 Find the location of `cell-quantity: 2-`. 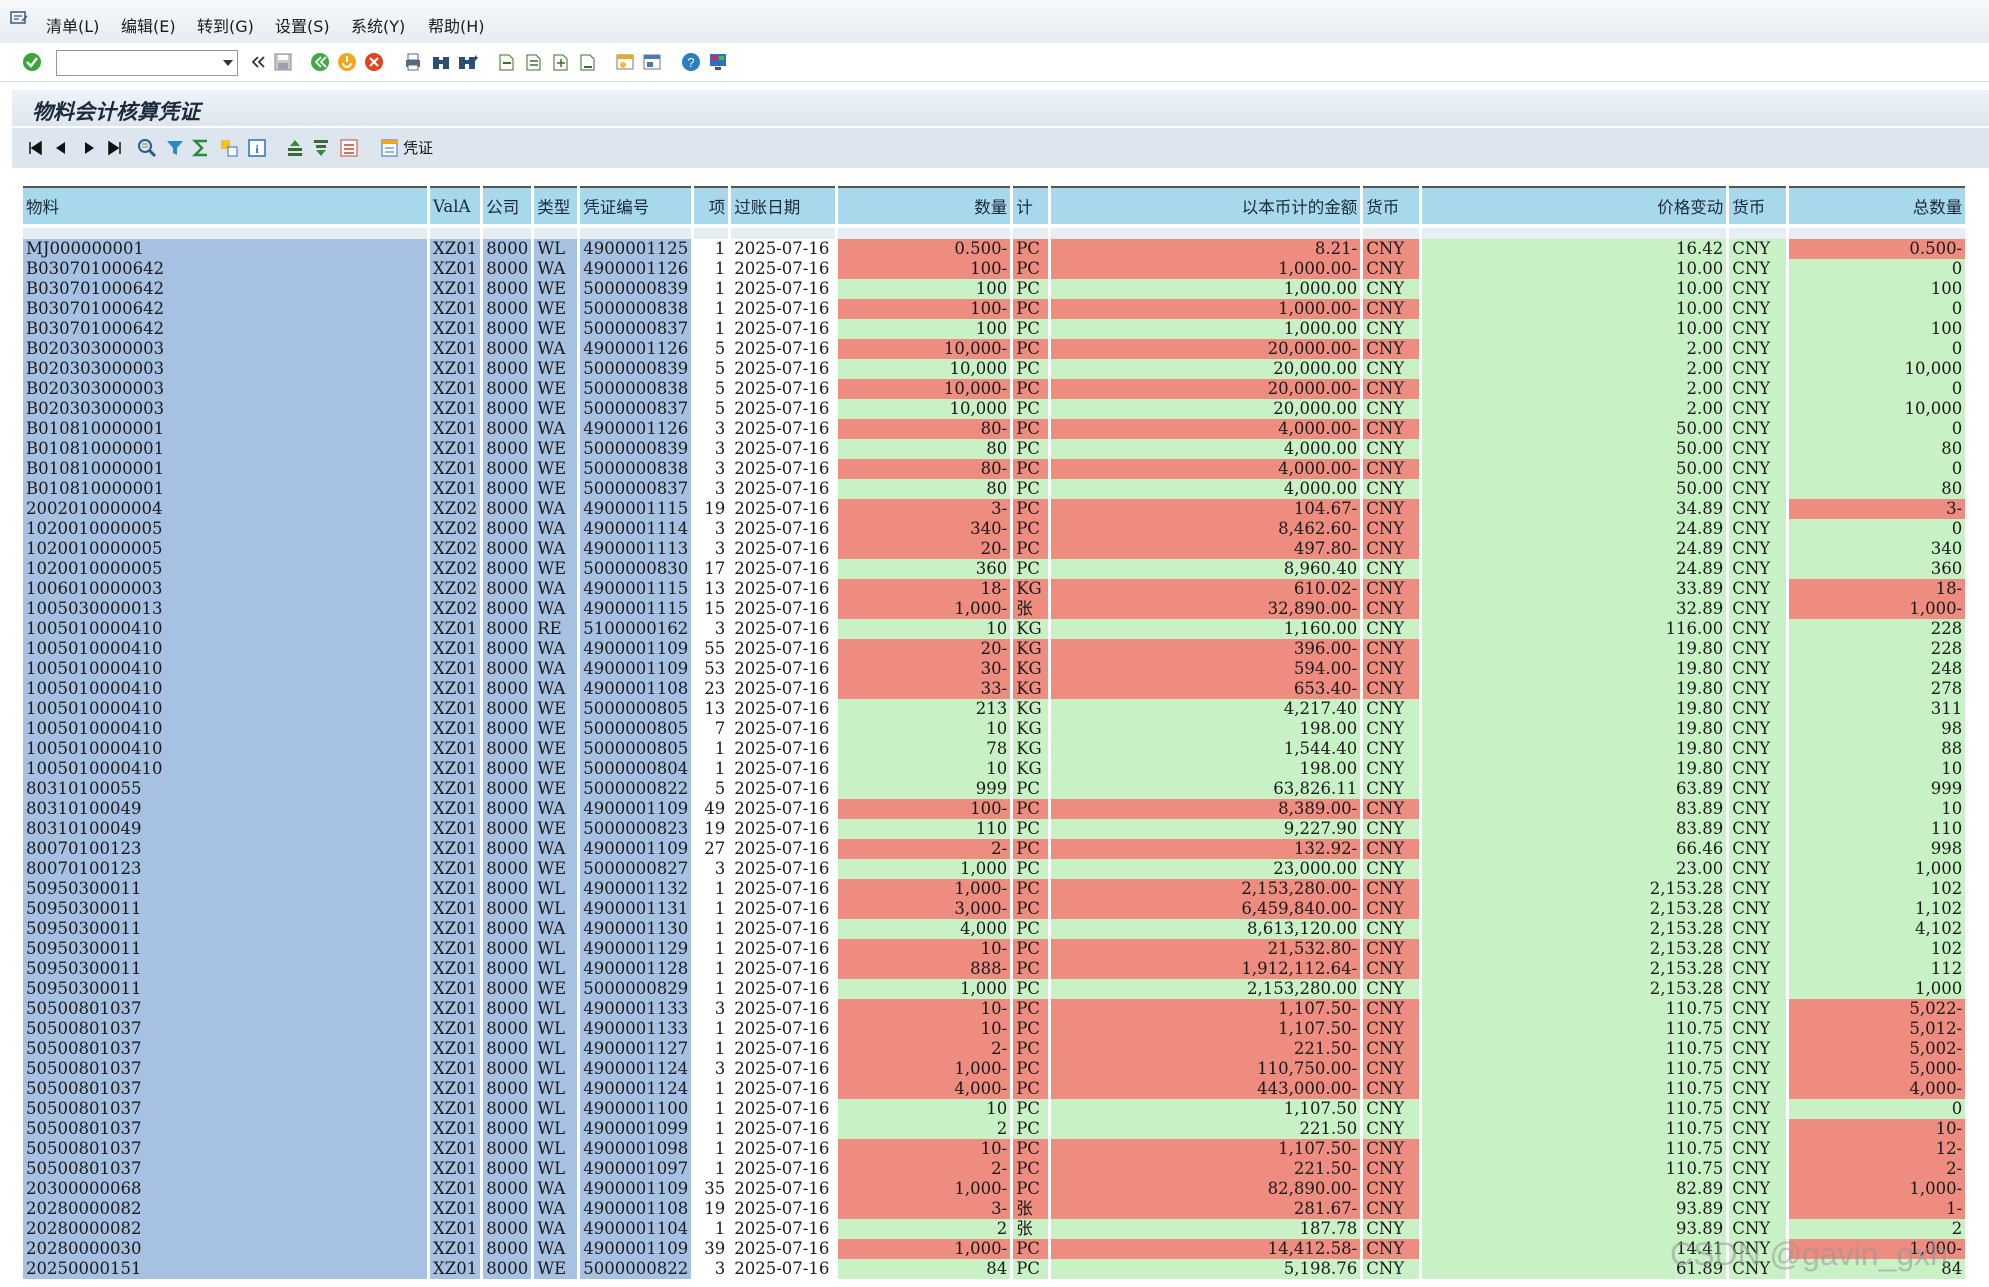

cell-quantity: 2- is located at coordinates (924, 1169).